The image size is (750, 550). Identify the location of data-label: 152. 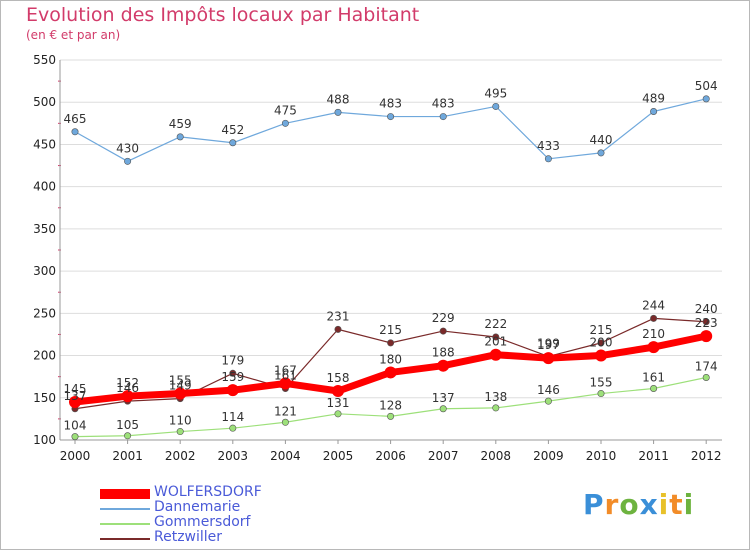
(127, 383).